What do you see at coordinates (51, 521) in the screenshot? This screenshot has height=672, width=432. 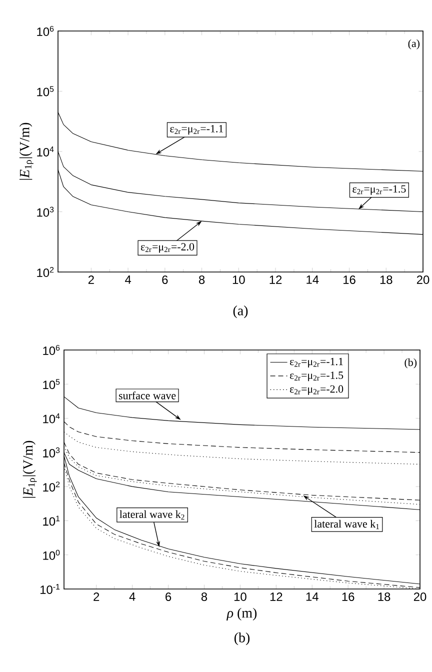 I see `y-tick-label: 10$^{1}$` at bounding box center [51, 521].